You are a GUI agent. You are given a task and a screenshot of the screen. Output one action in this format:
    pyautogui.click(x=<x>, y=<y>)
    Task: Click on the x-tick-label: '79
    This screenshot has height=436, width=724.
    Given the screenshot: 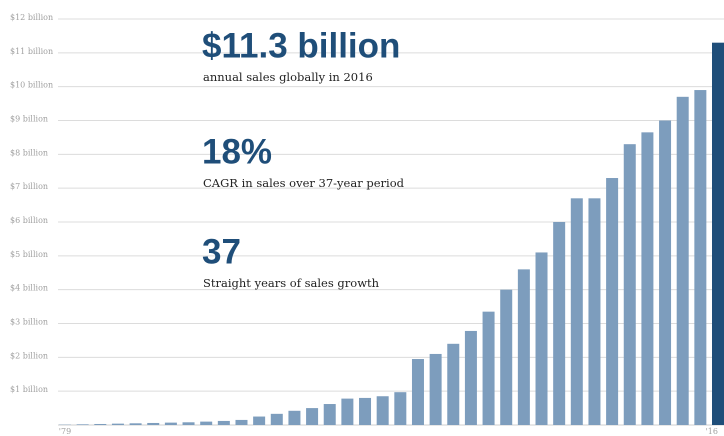 What is the action you would take?
    pyautogui.click(x=65, y=431)
    